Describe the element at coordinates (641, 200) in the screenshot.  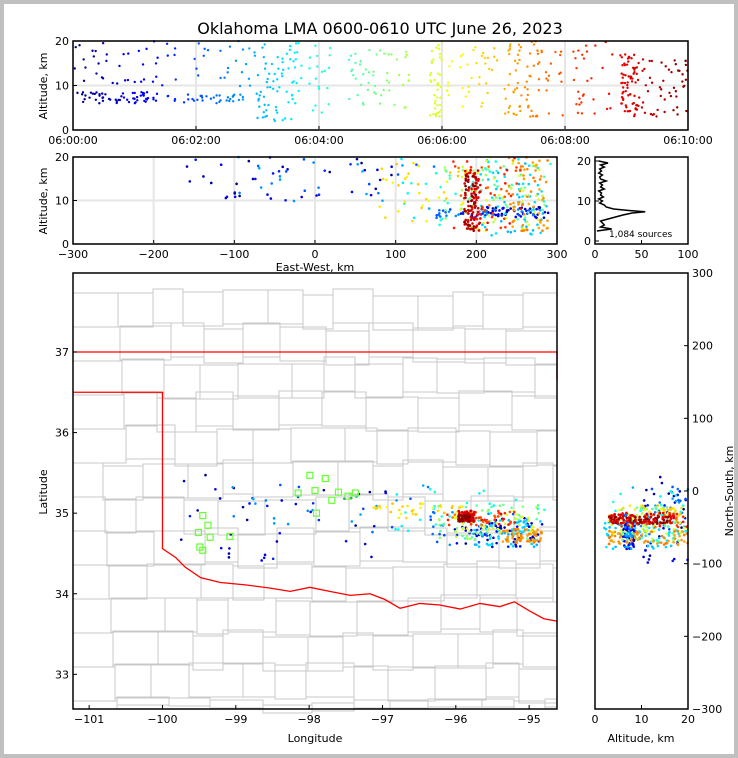
I see `hist-border` at that location.